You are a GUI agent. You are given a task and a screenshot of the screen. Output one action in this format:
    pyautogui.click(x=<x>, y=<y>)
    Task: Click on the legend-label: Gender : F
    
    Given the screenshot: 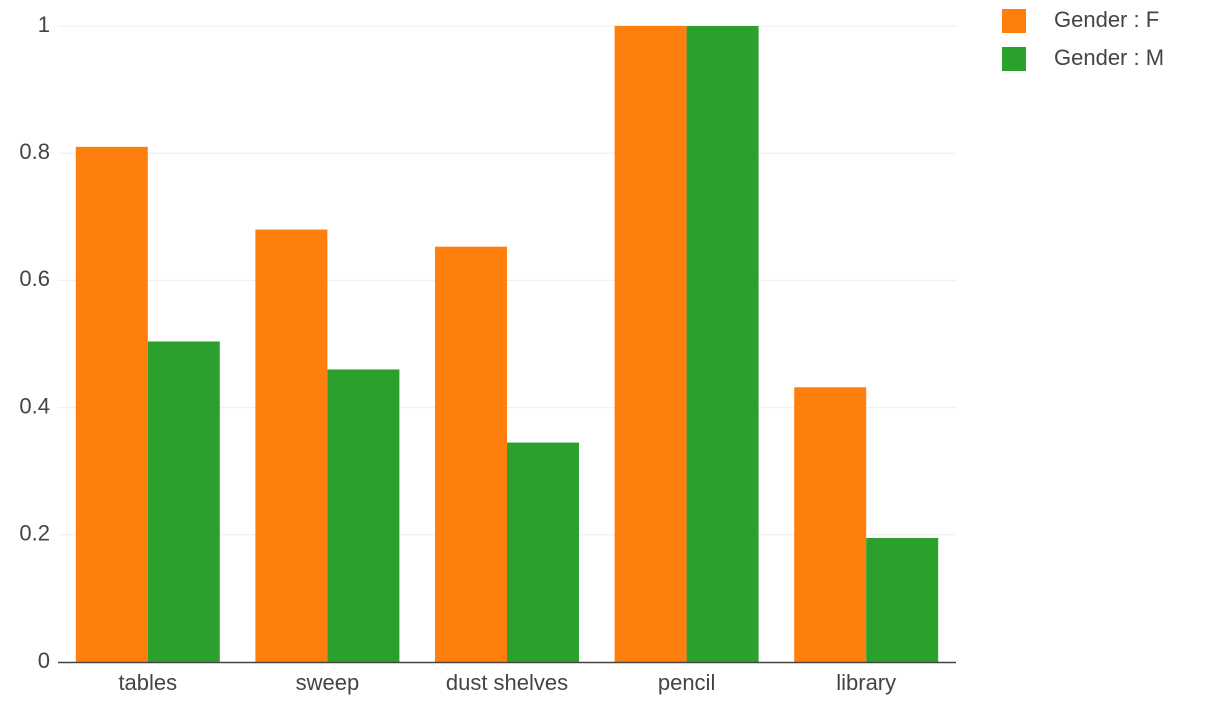 What is the action you would take?
    pyautogui.click(x=1106, y=19)
    